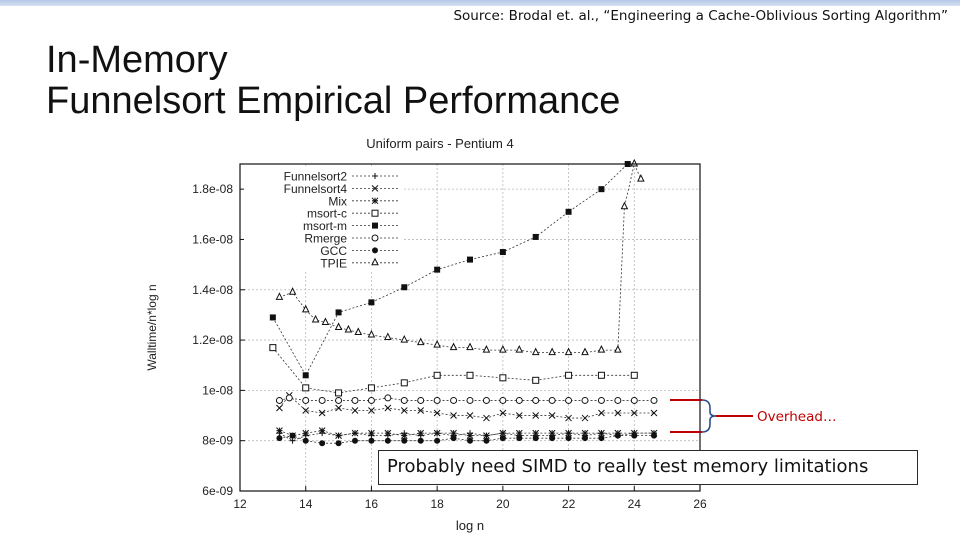 The width and height of the screenshot is (960, 540). What do you see at coordinates (217, 441) in the screenshot?
I see `y-tick-label: 8e-09` at bounding box center [217, 441].